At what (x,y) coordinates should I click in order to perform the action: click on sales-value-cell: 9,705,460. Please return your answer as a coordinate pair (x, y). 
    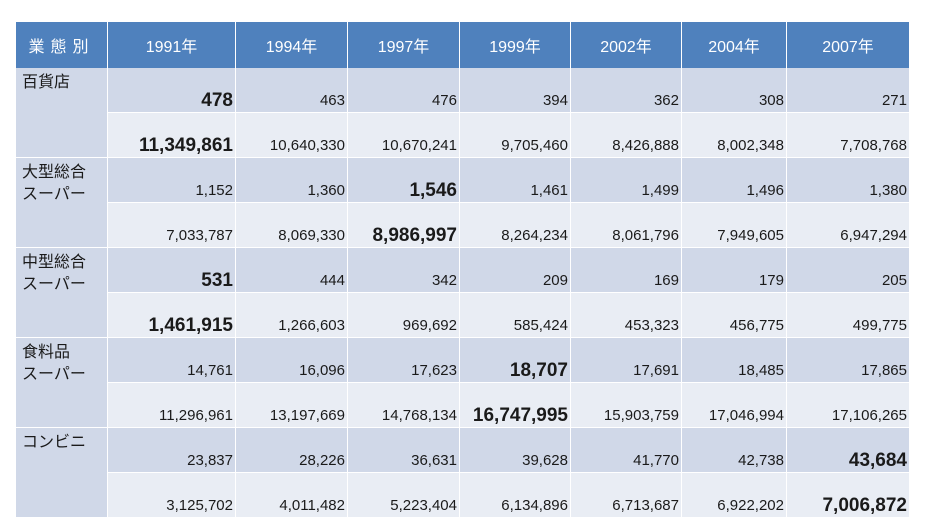
    Looking at the image, I should click on (515, 135).